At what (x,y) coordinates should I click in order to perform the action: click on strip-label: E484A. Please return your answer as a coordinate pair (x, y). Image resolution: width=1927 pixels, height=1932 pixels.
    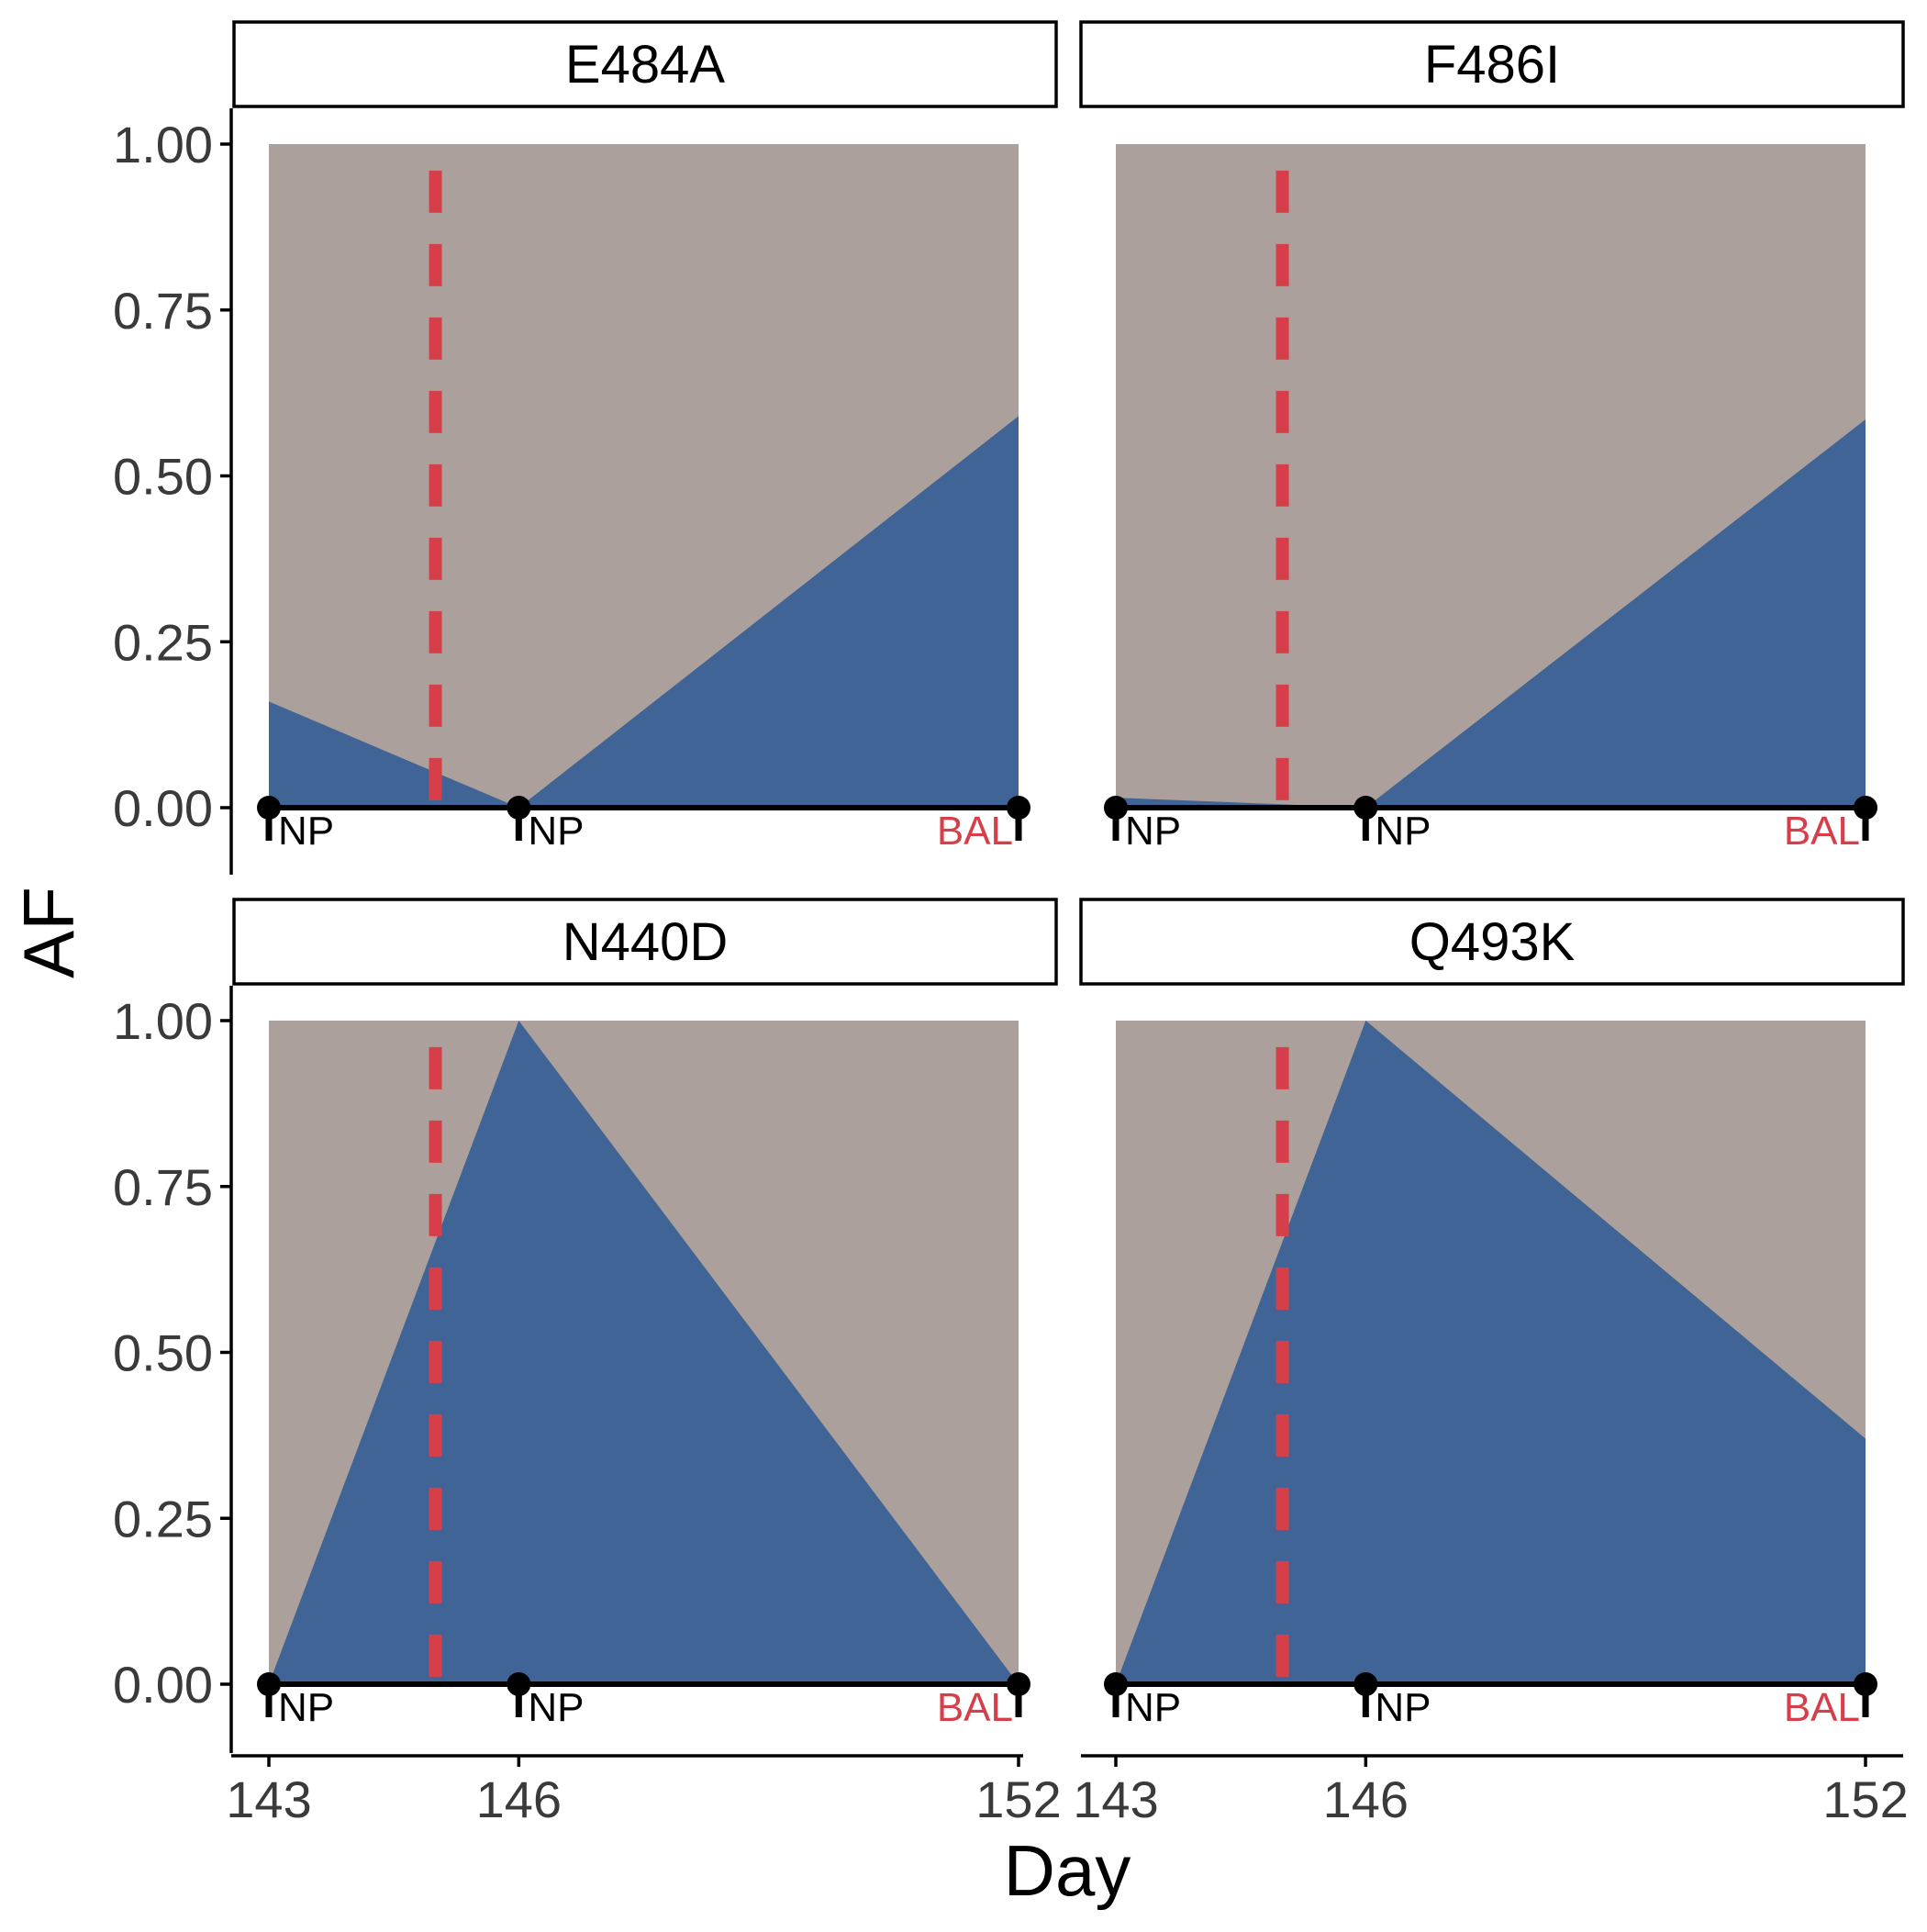
    Looking at the image, I should click on (645, 65).